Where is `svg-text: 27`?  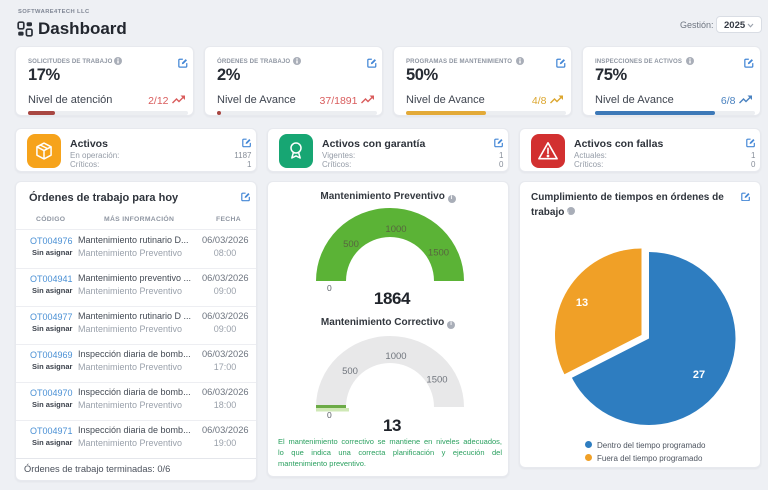 svg-text: 27 is located at coordinates (699, 375).